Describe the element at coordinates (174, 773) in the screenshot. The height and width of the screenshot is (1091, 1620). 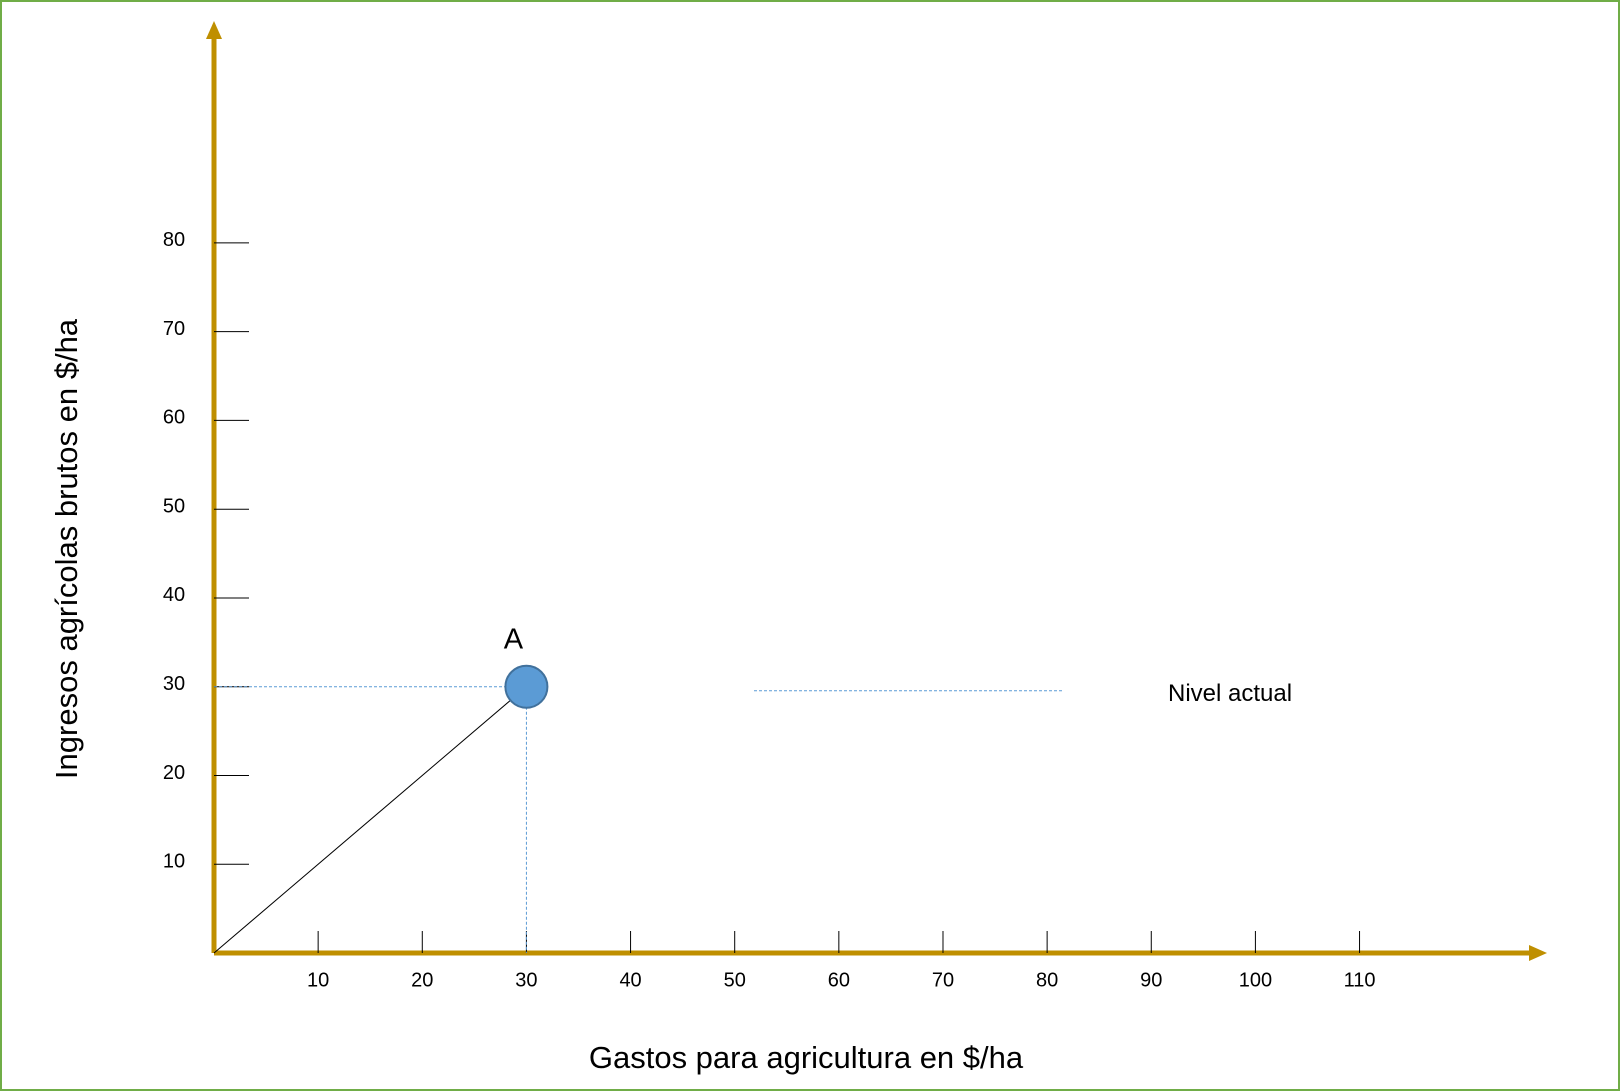
I see `y-tick-label: 20` at that location.